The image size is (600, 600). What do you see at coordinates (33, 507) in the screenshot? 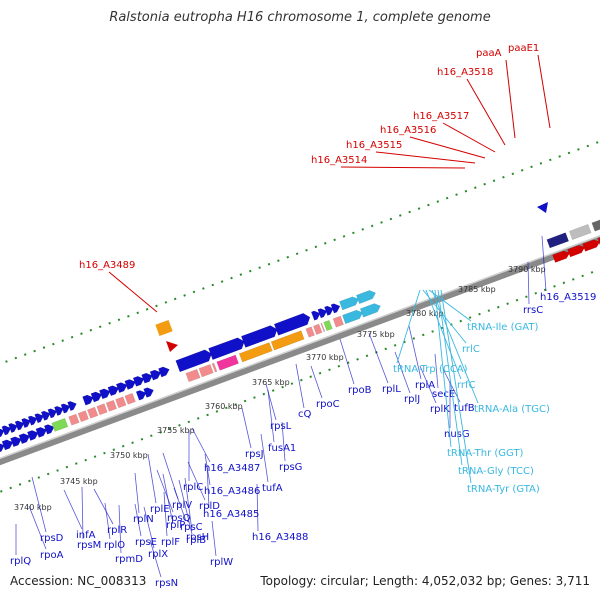
I see `scale-tick-label: 3740 kbp` at bounding box center [33, 507].